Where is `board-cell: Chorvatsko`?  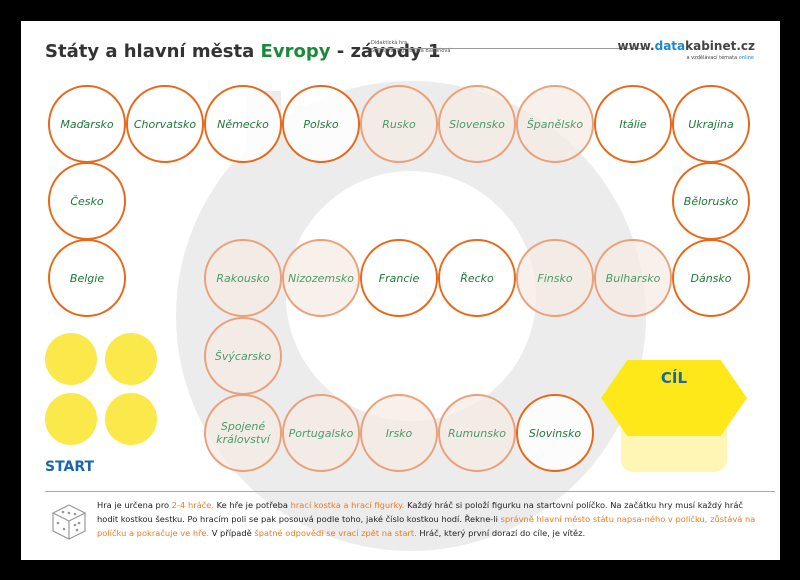
board-cell: Chorvatsko is located at coordinates (165, 124).